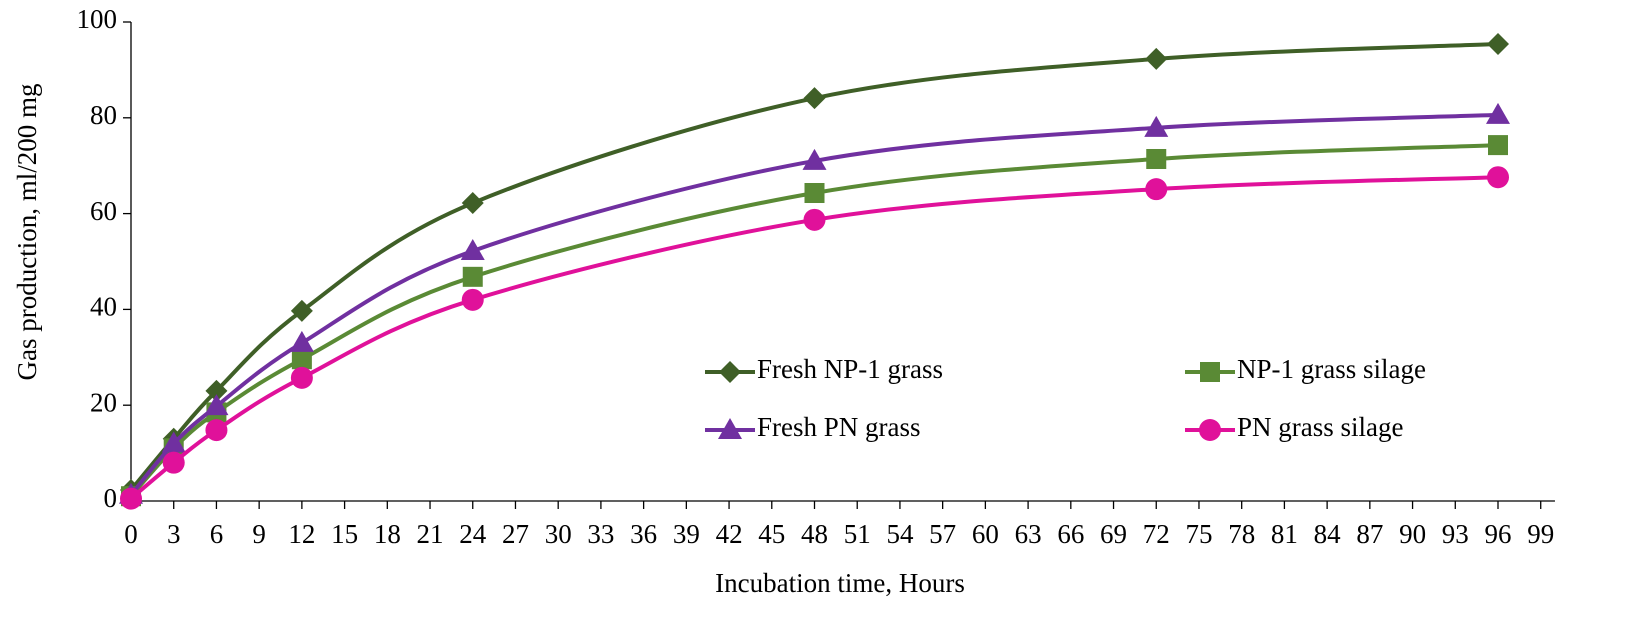  Describe the element at coordinates (814, 534) in the screenshot. I see `x-tick-label: 48` at that location.